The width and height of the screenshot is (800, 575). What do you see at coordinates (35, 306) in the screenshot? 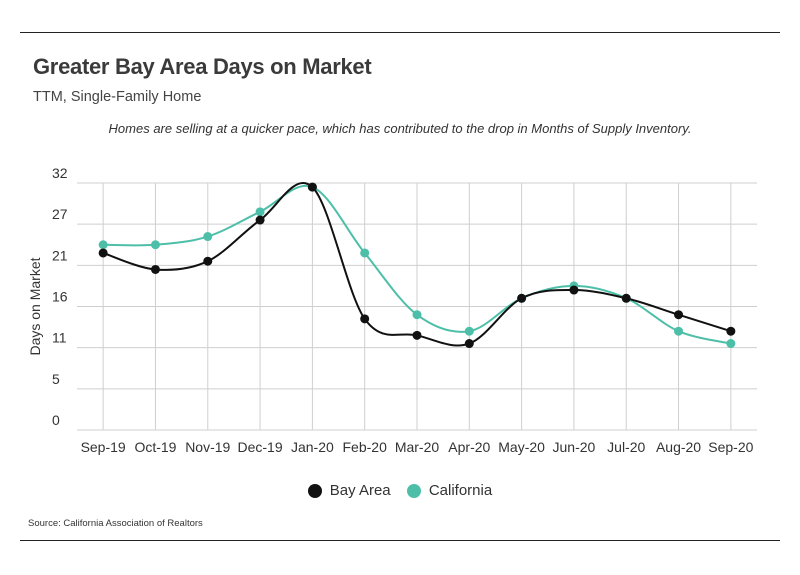
I see `y-axis-label: Days on Market` at bounding box center [35, 306].